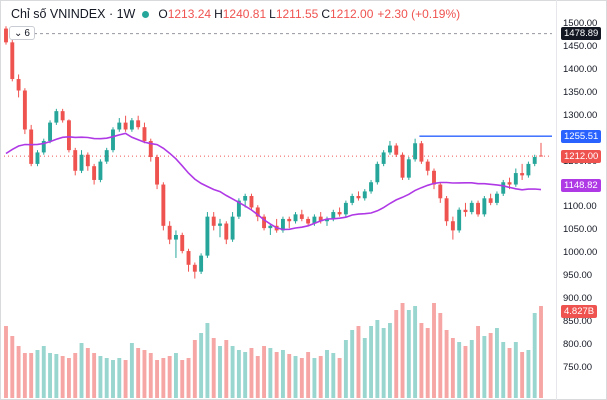 The image size is (607, 400). I want to click on close-value: 1212.00, so click(352, 14).